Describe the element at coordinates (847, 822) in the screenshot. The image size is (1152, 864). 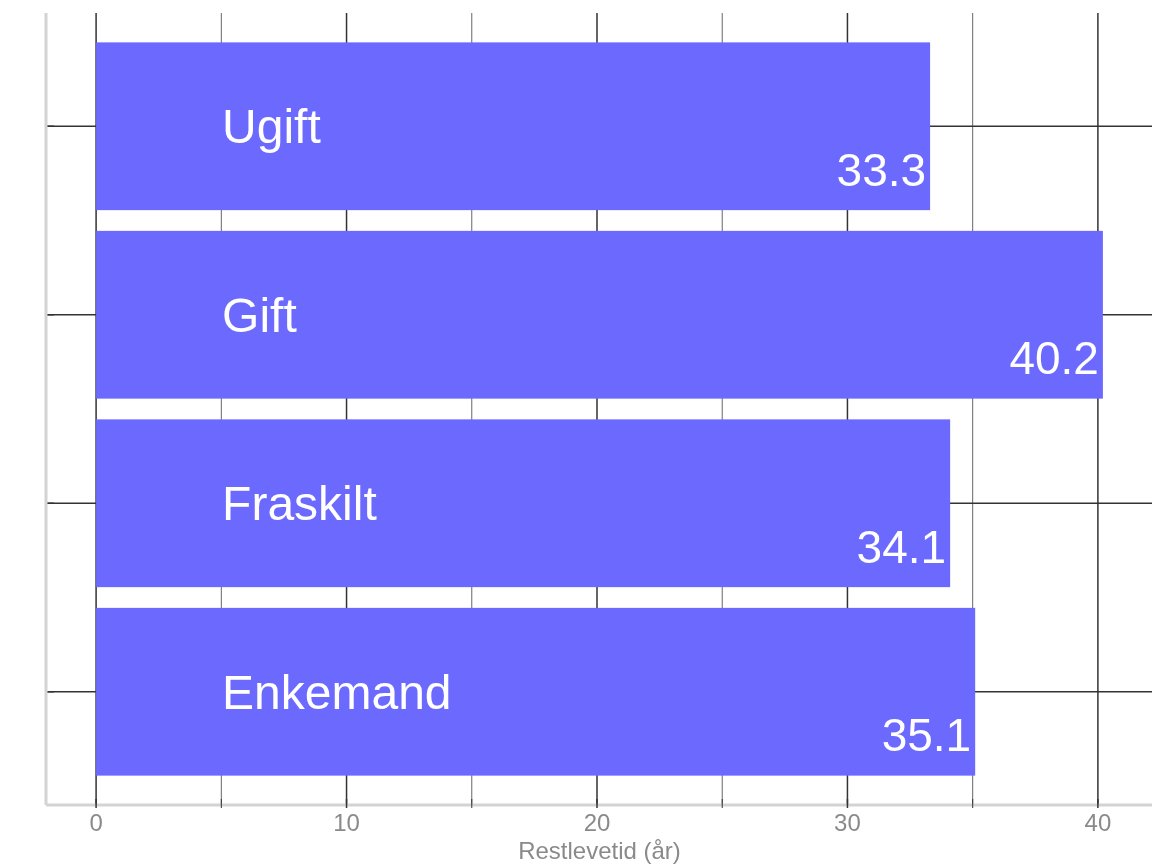
I see `x-tick-label: 30` at that location.